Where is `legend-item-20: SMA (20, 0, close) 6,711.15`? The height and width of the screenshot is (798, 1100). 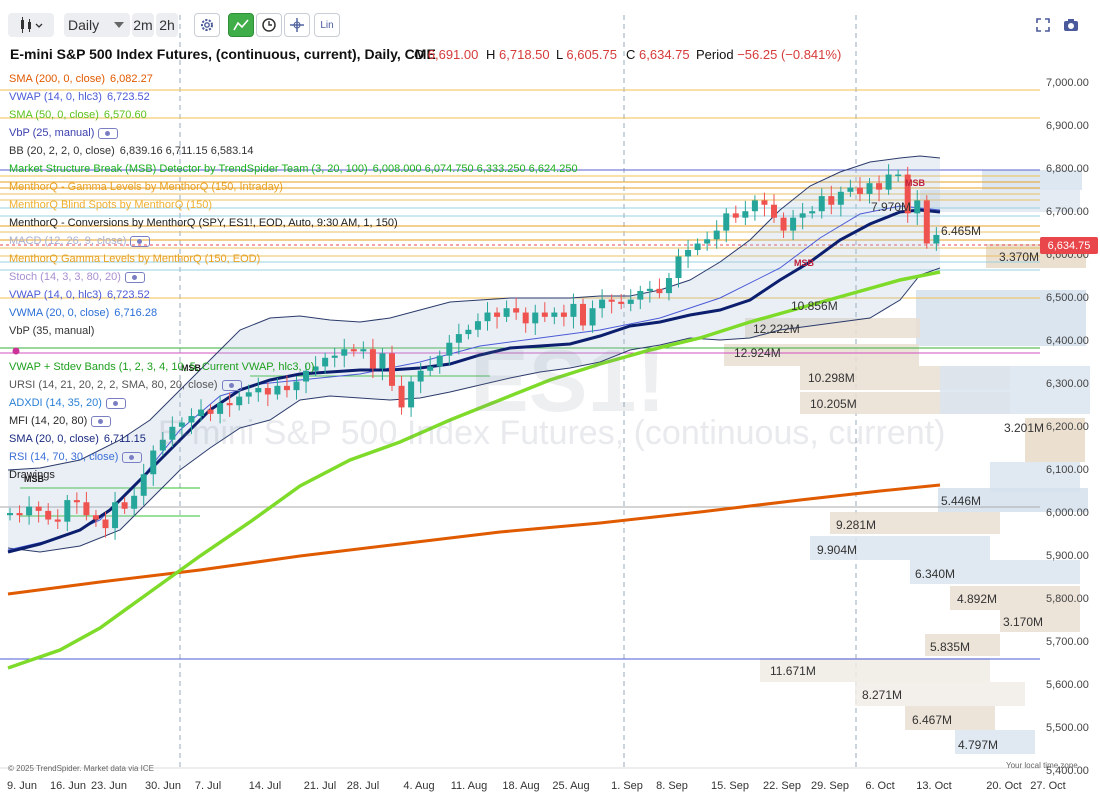 legend-item-20: SMA (20, 0, close) 6,711.15 is located at coordinates (77, 439).